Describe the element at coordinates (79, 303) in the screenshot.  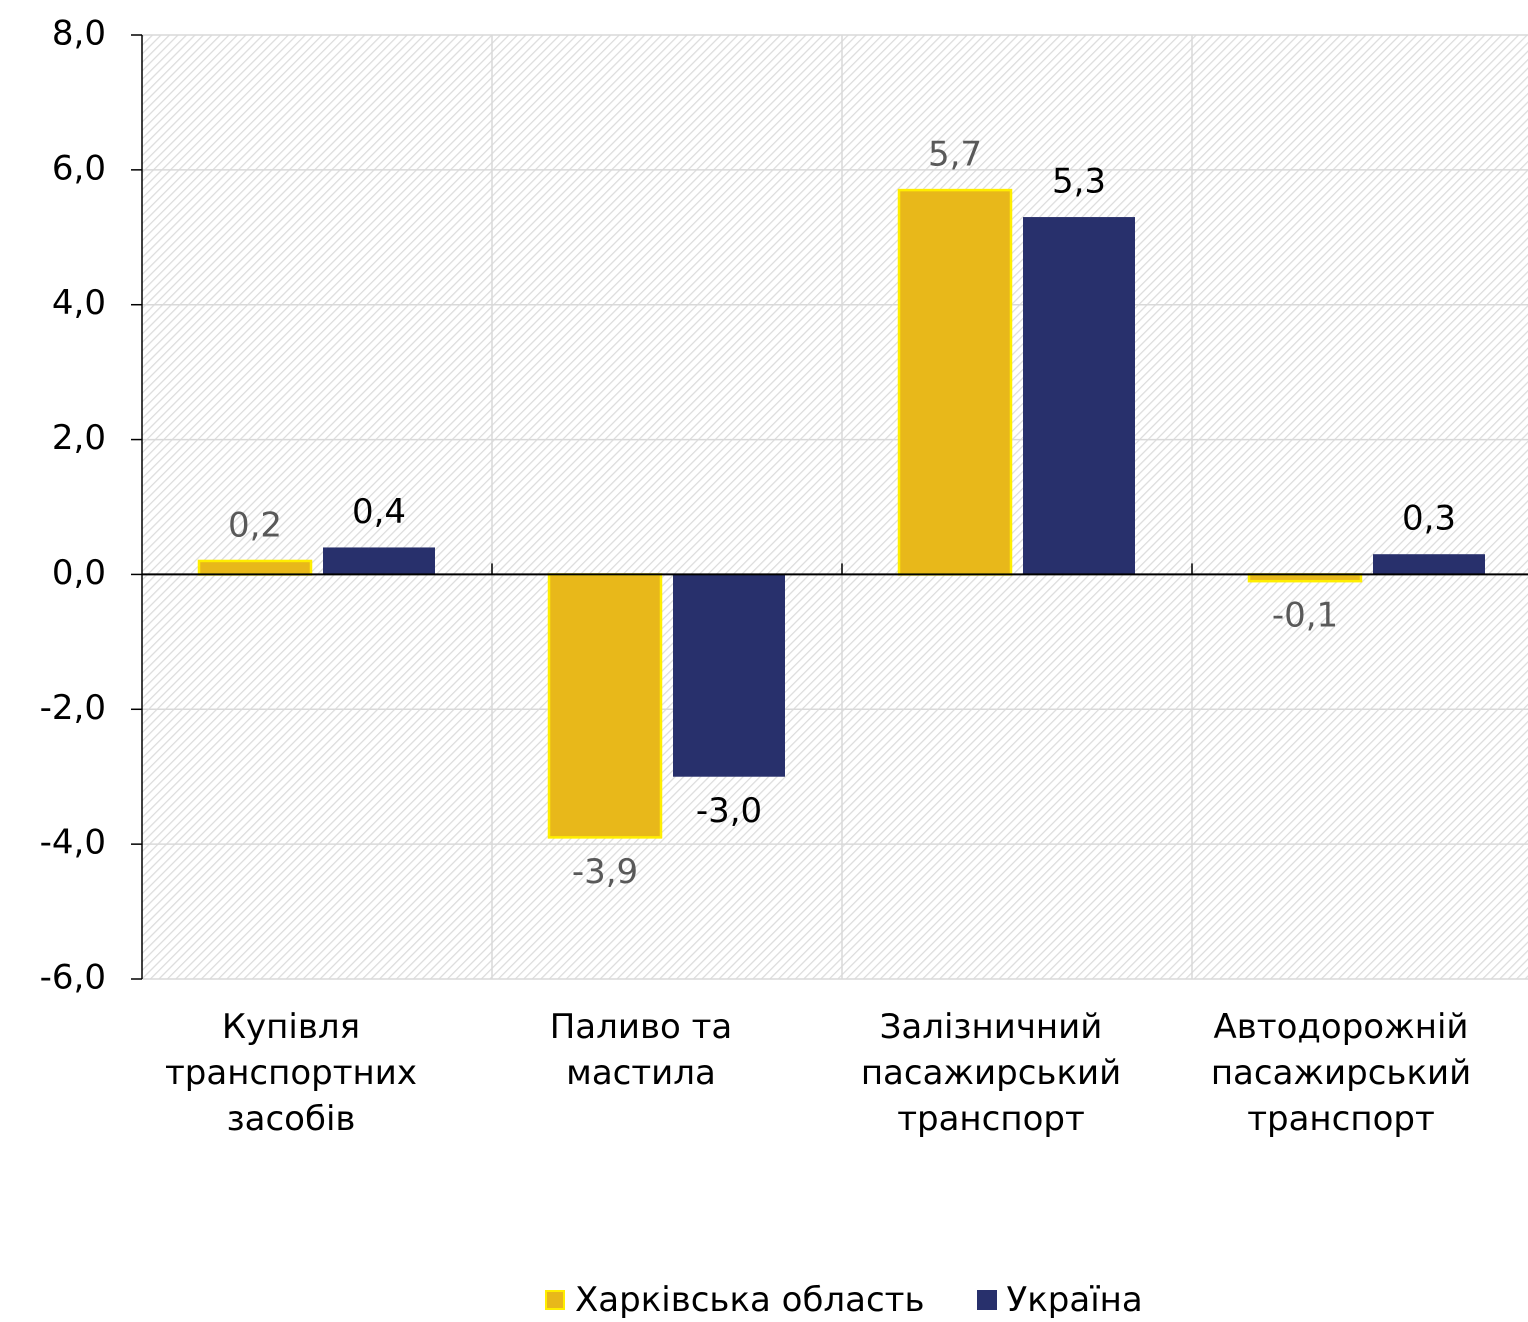
I see `y-tick-label: 4,0` at that location.